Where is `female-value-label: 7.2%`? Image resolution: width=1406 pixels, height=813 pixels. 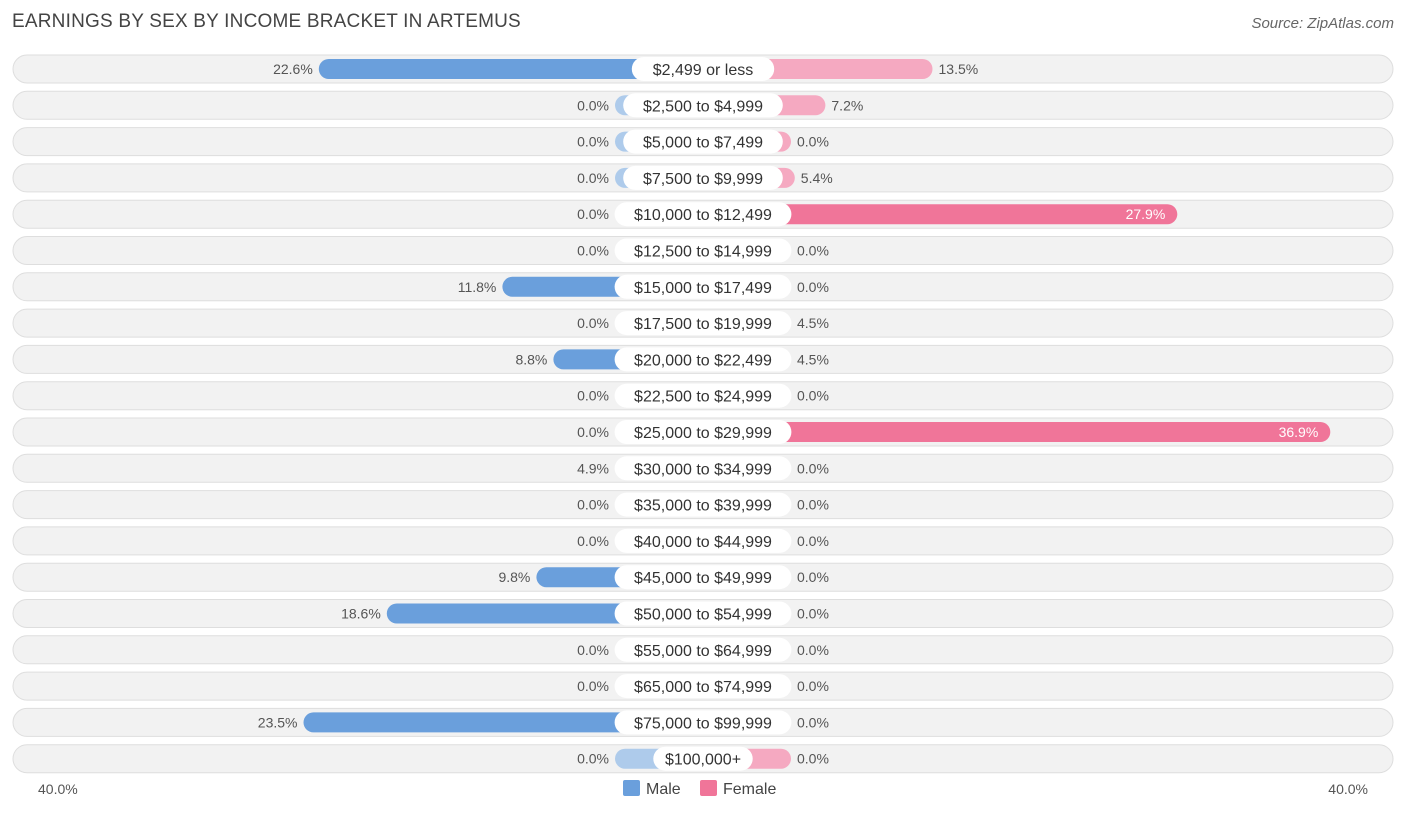
female-value-label: 7.2% is located at coordinates (847, 105).